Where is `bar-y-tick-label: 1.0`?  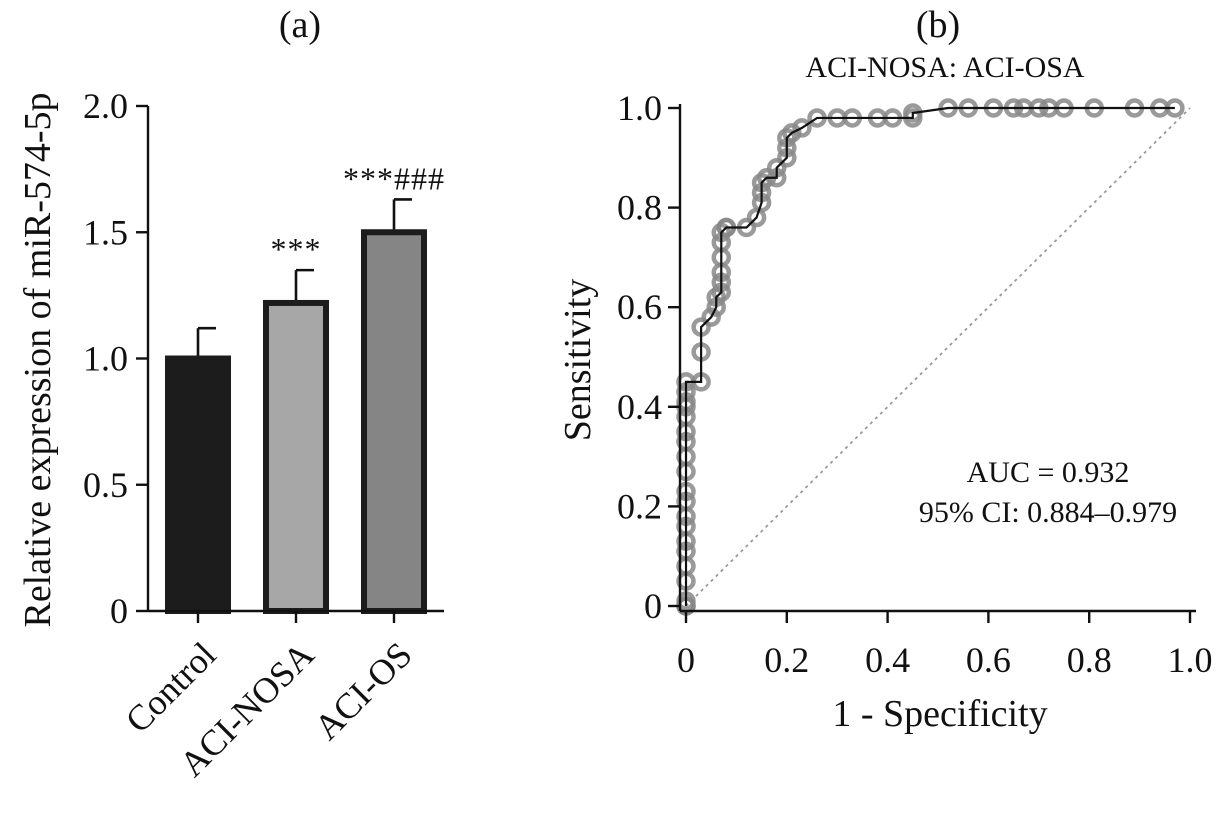
bar-y-tick-label: 1.0 is located at coordinates (105, 359).